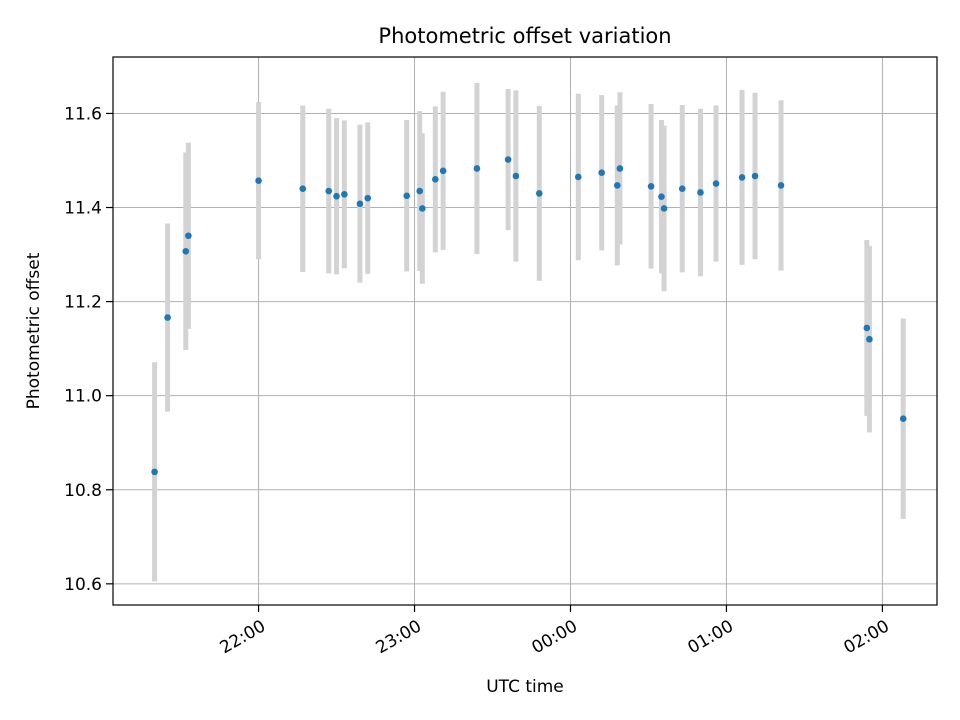 This screenshot has width=960, height=720. I want to click on y-tick-label: 11.6, so click(83, 114).